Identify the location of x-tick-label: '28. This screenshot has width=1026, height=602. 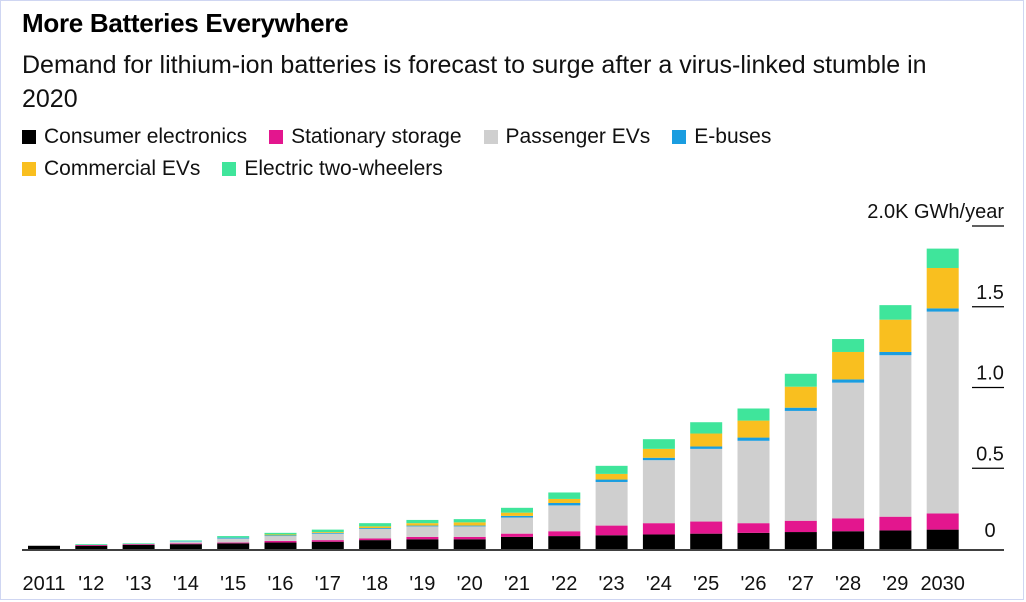
(848, 584).